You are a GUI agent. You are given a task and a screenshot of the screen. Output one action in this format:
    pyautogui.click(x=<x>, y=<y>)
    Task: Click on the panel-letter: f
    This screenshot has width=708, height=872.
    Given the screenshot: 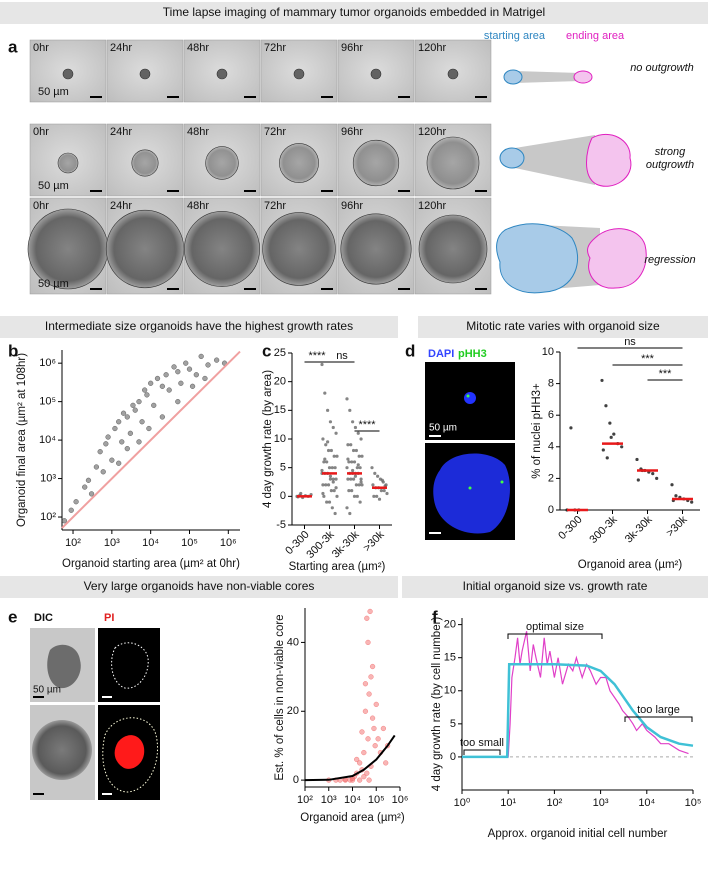 What is the action you would take?
    pyautogui.click(x=435, y=616)
    